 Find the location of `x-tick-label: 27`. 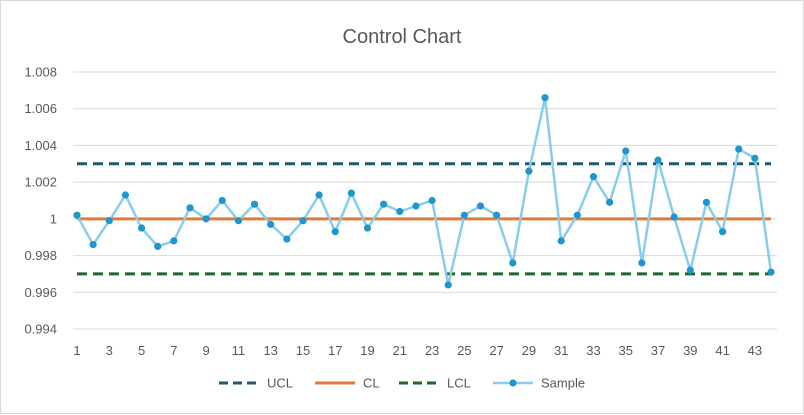

x-tick-label: 27 is located at coordinates (496, 350).